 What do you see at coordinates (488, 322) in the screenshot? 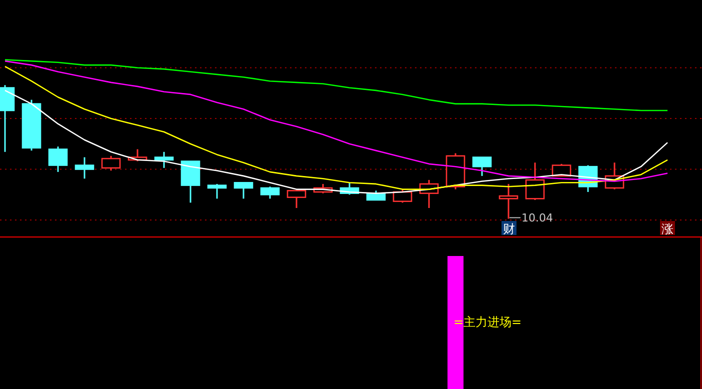
I see `text: =主力进场=` at bounding box center [488, 322].